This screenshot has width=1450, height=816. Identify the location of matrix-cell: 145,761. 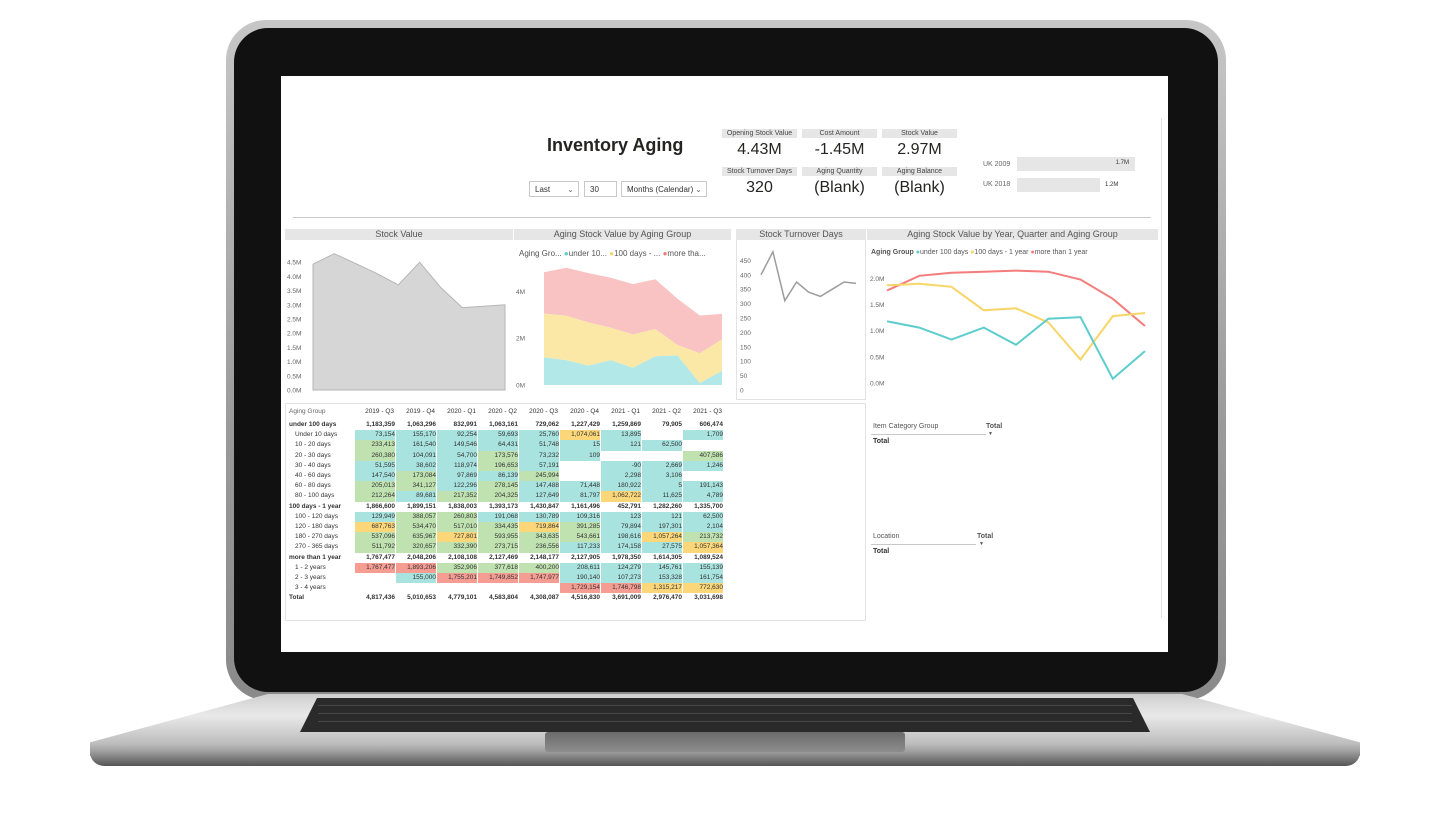
(662, 567).